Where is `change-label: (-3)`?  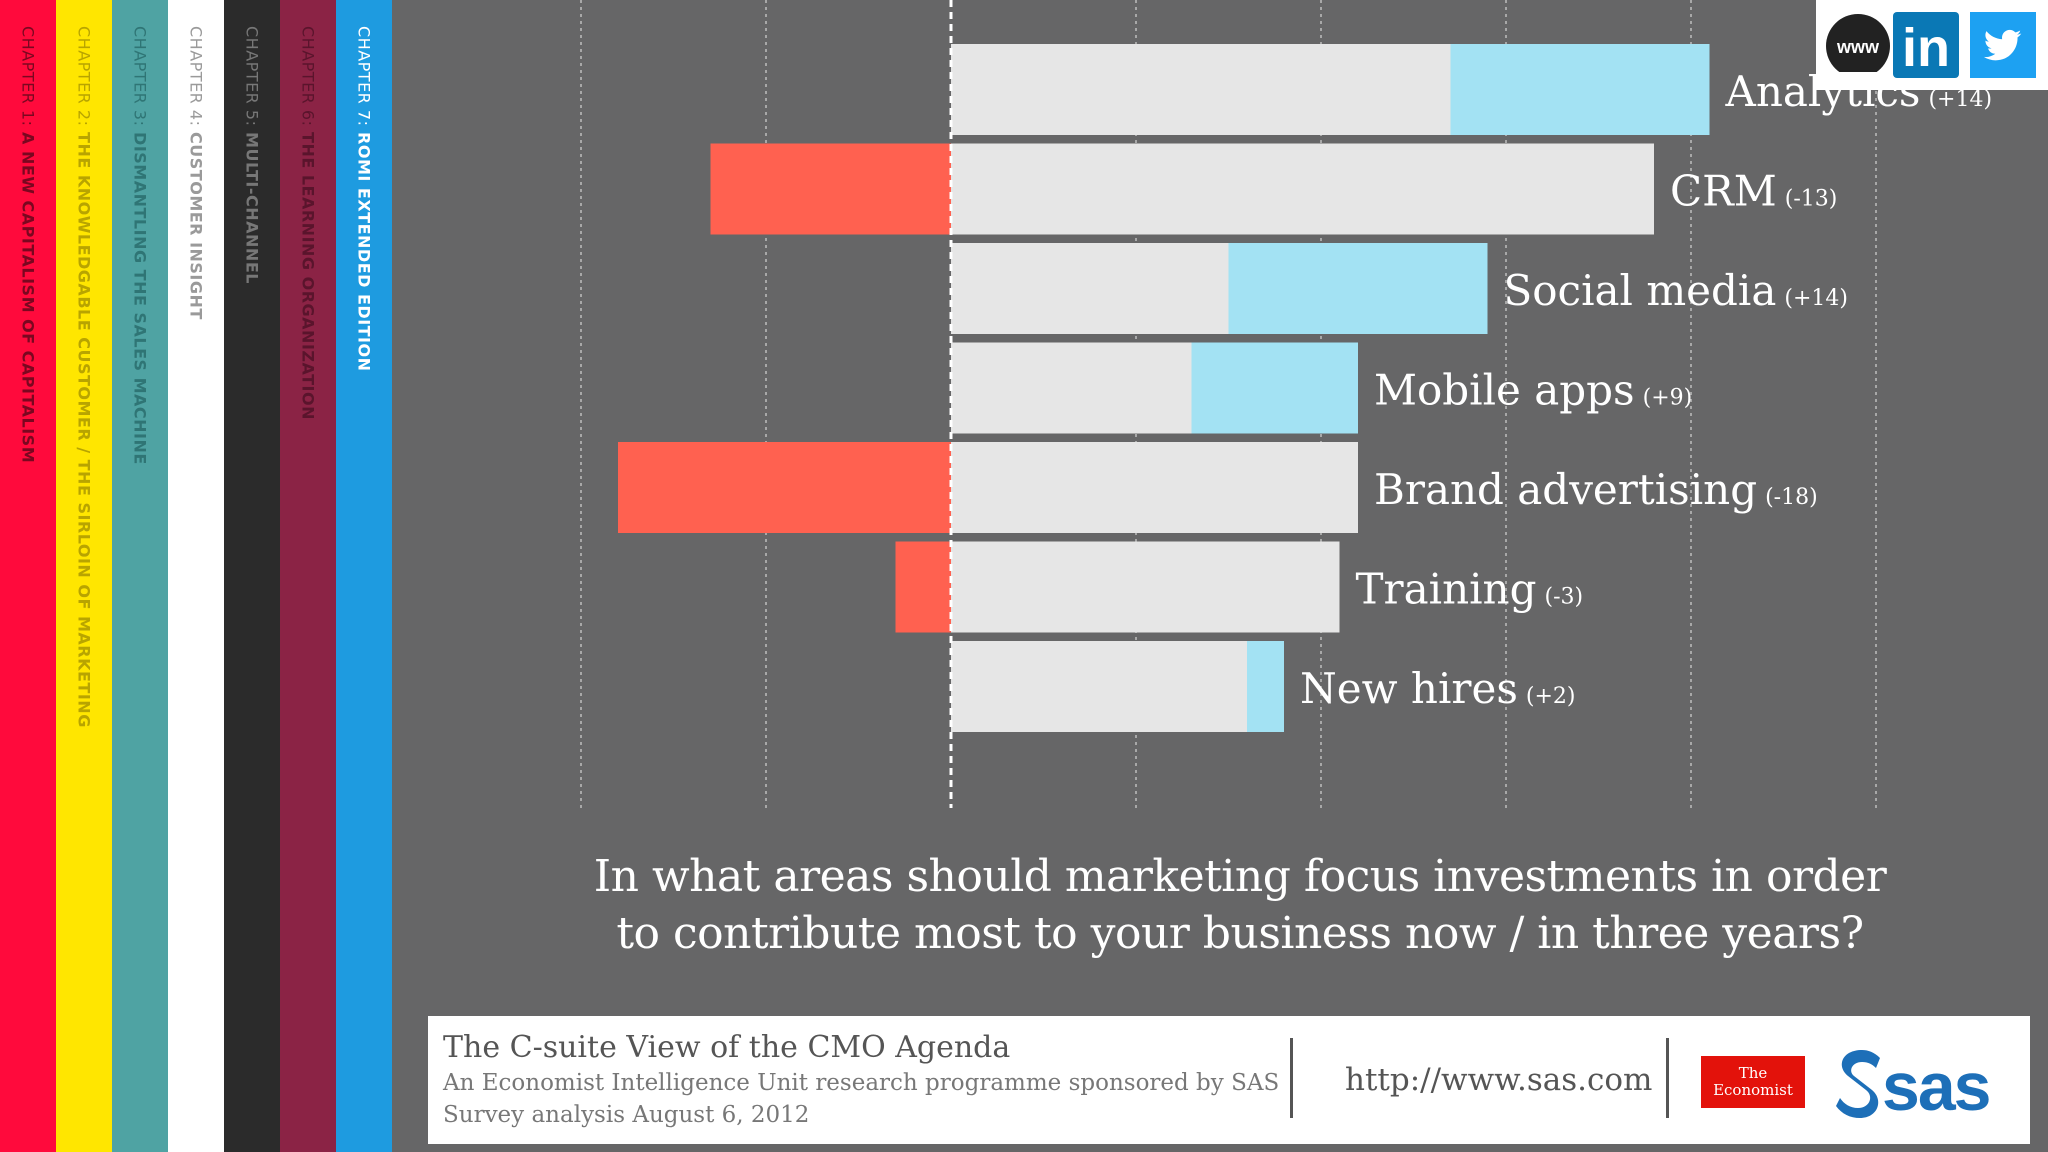 change-label: (-3) is located at coordinates (1563, 597).